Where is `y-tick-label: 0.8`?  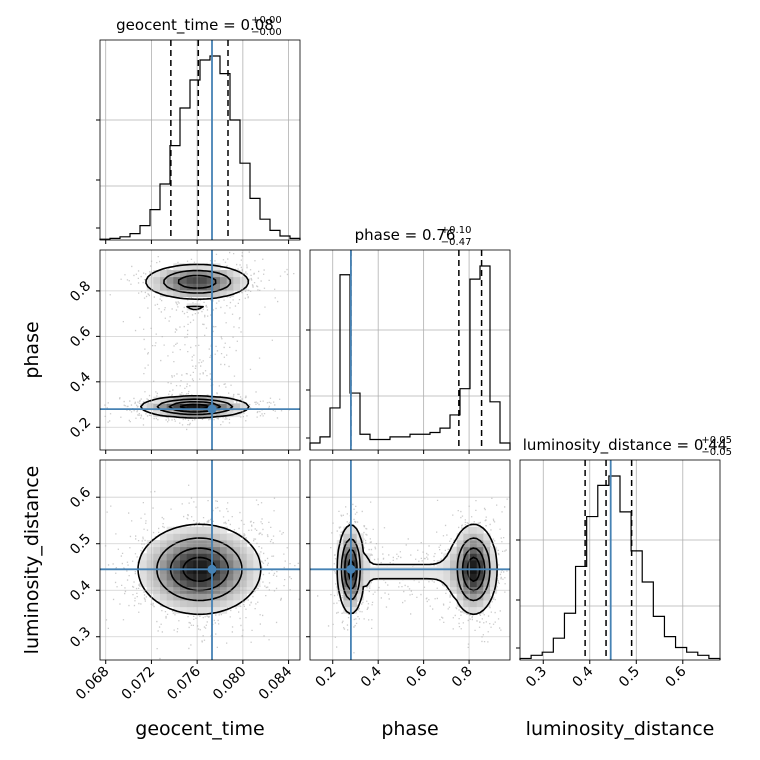 y-tick-label: 0.8 is located at coordinates (80, 291).